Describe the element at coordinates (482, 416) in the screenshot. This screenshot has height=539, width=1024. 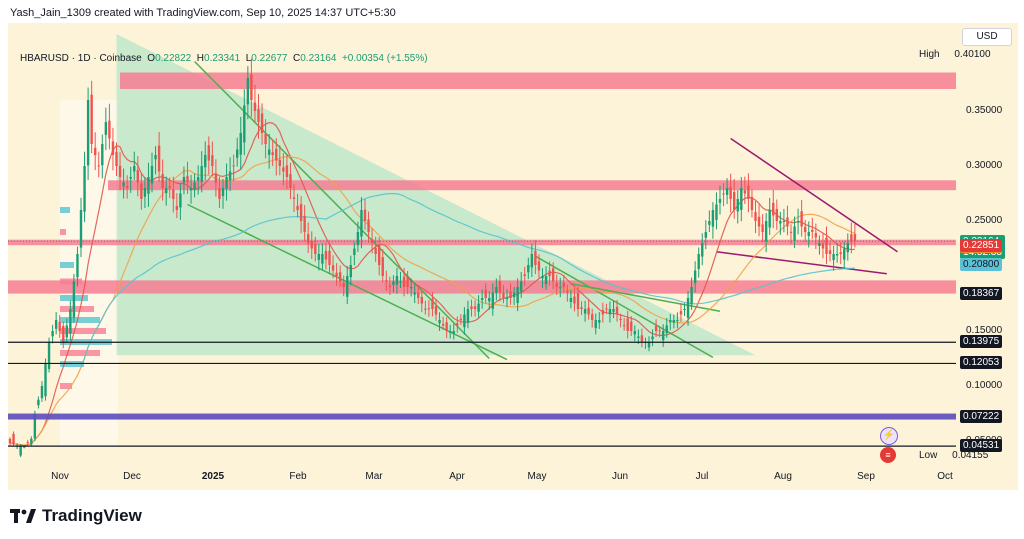
I see `support-band` at that location.